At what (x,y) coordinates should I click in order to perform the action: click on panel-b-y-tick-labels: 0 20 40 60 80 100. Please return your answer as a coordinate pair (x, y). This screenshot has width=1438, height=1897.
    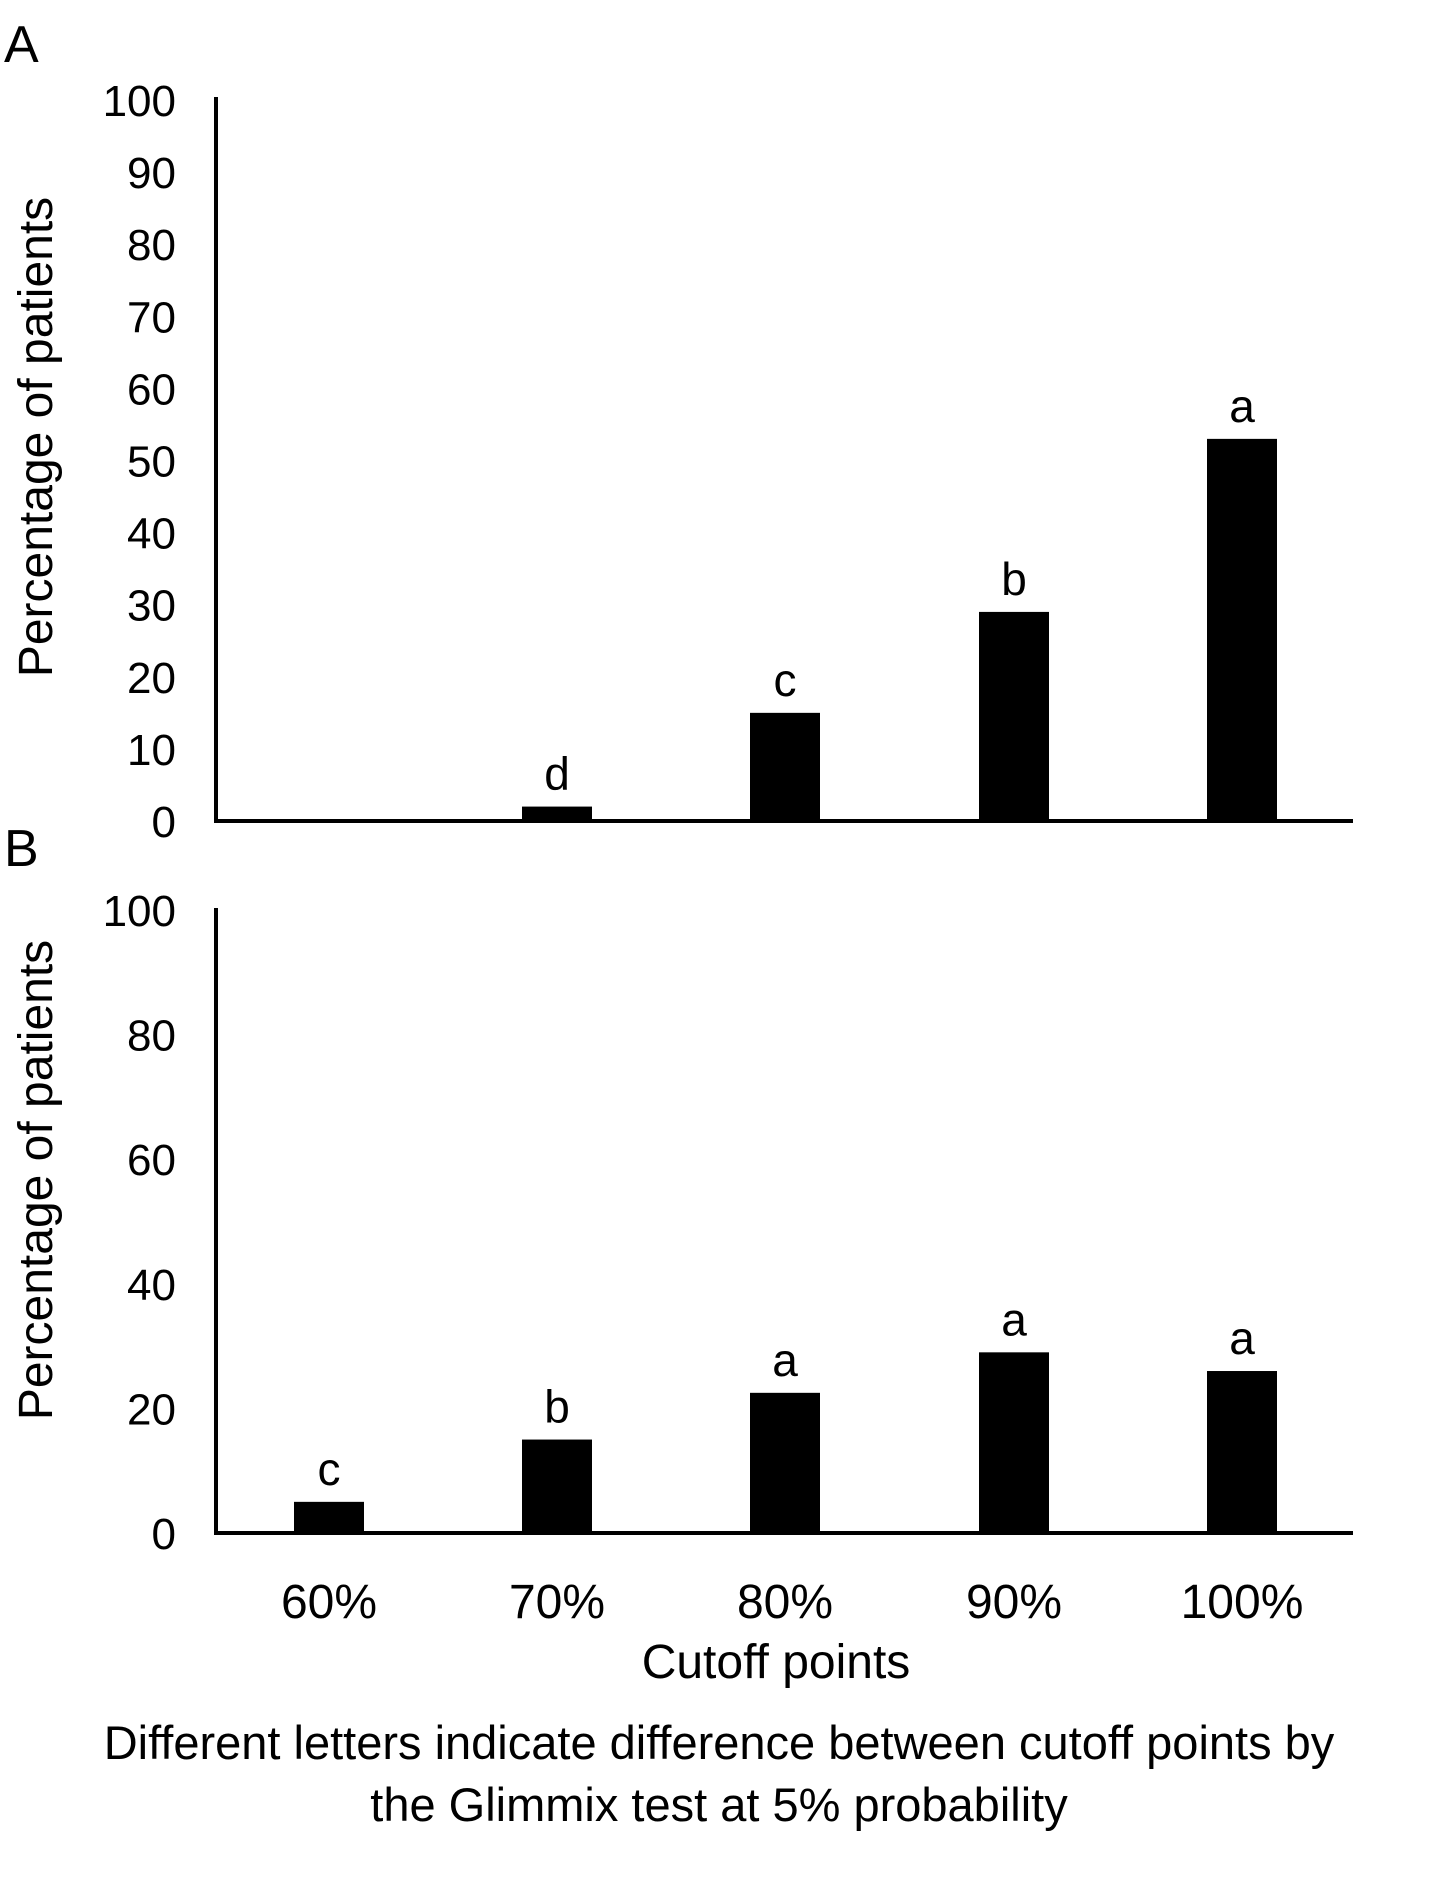
    Looking at the image, I should click on (139, 1223).